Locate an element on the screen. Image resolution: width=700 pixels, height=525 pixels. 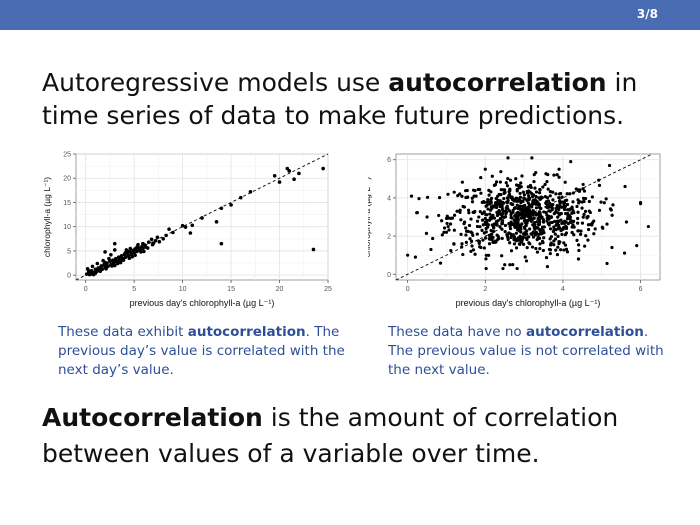
right-caption-pre: These data have no is located at coordinates (457, 332).